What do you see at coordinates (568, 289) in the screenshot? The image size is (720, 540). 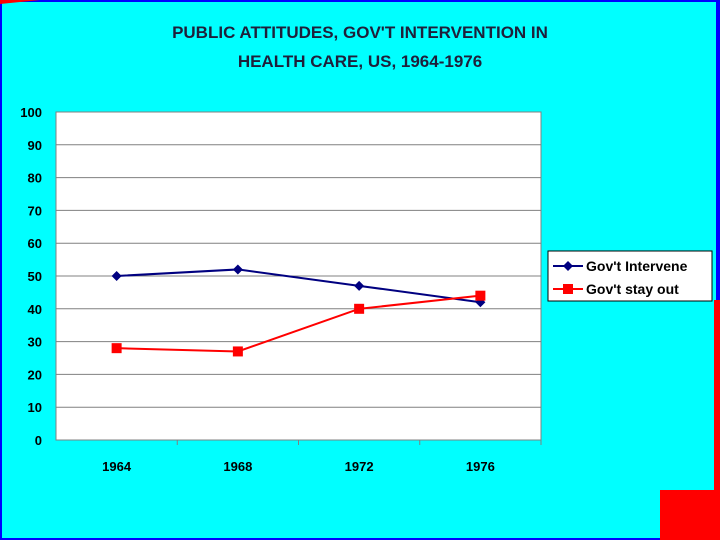 I see `legend-marker-stay-out` at bounding box center [568, 289].